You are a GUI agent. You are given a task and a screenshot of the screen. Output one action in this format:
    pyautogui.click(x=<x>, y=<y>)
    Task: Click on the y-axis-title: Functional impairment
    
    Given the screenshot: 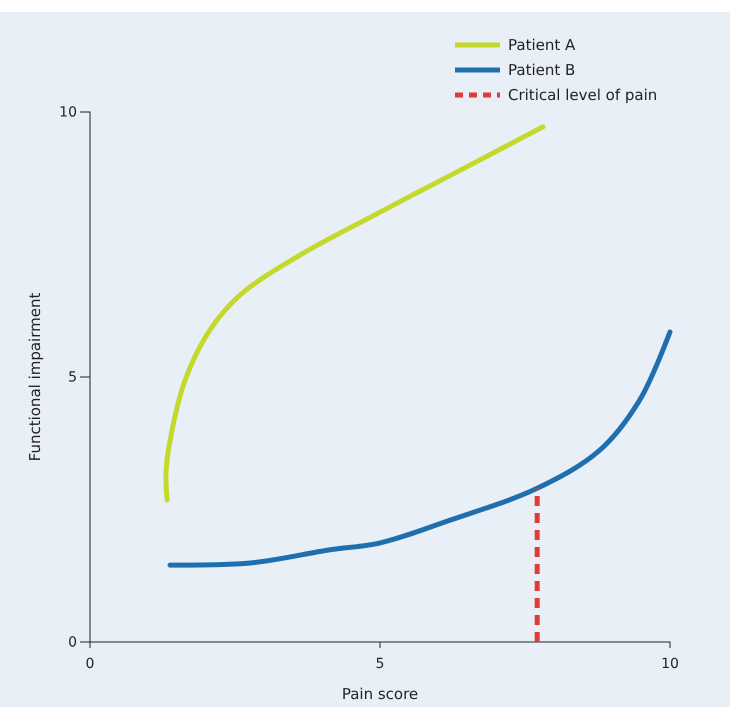 What is the action you would take?
    pyautogui.click(x=35, y=377)
    